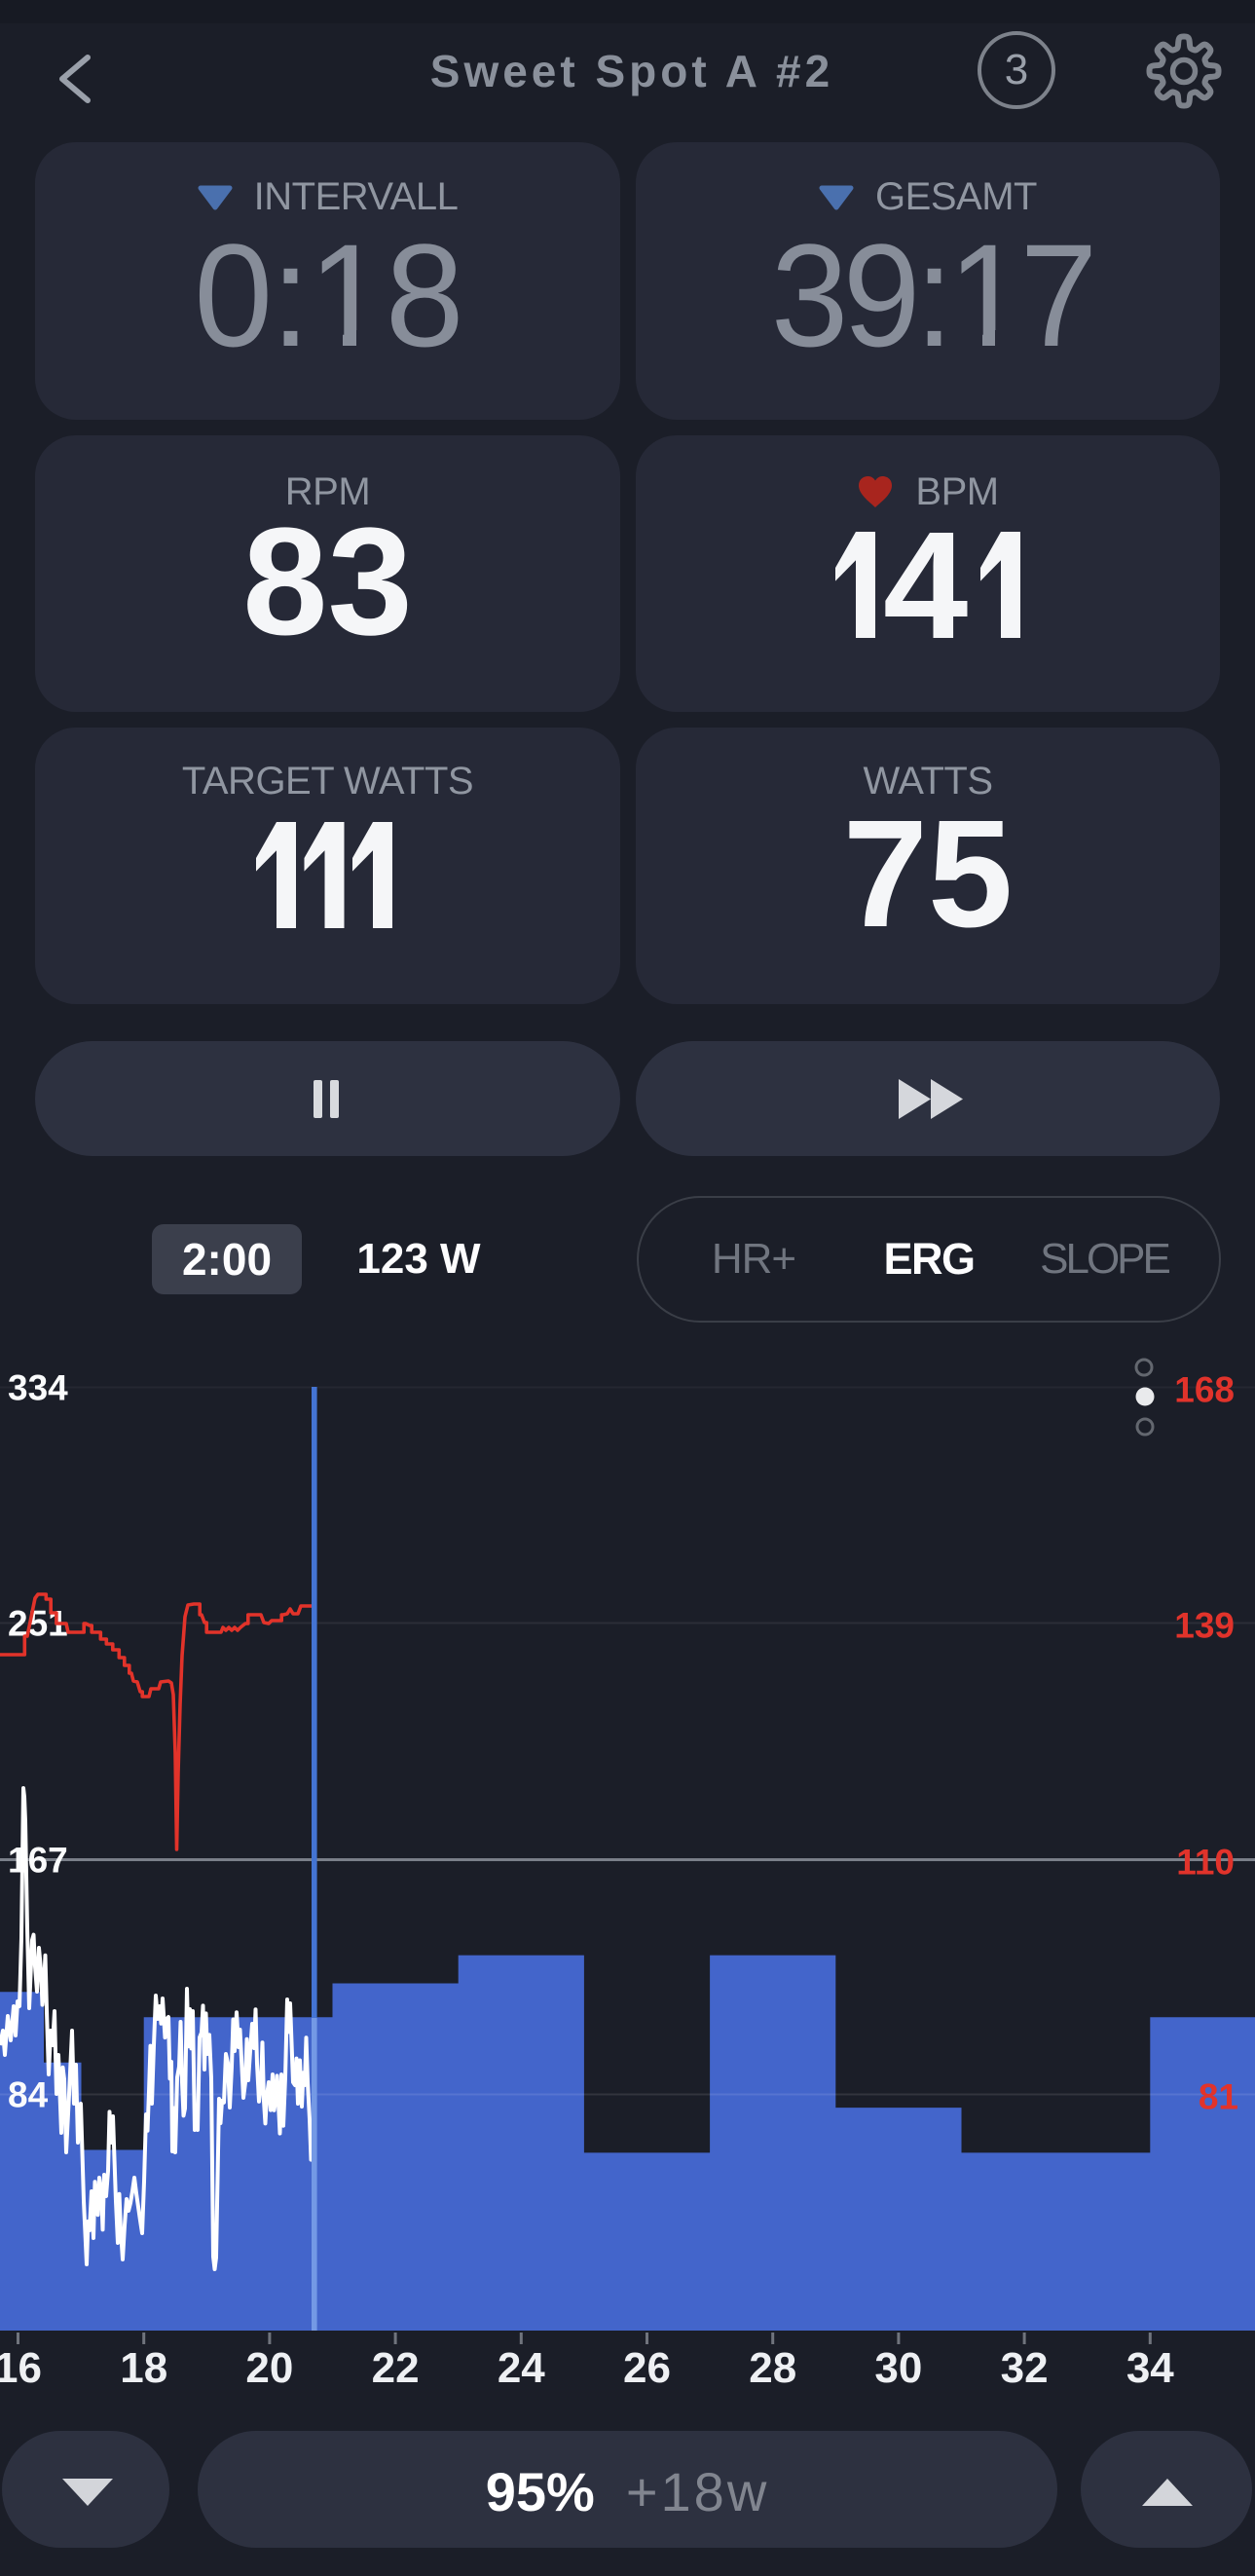  I want to click on svg-text: 24, so click(521, 2368).